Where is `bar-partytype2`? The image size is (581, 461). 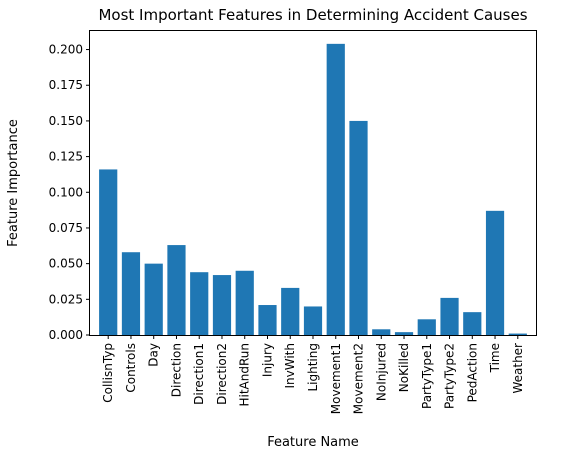
bar-partytype2 is located at coordinates (449, 316).